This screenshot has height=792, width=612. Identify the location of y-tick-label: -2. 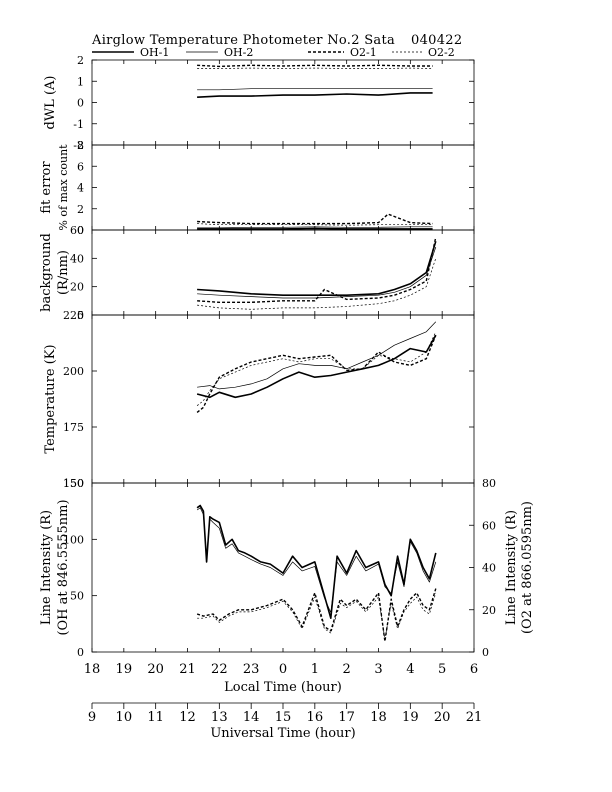
(78, 145).